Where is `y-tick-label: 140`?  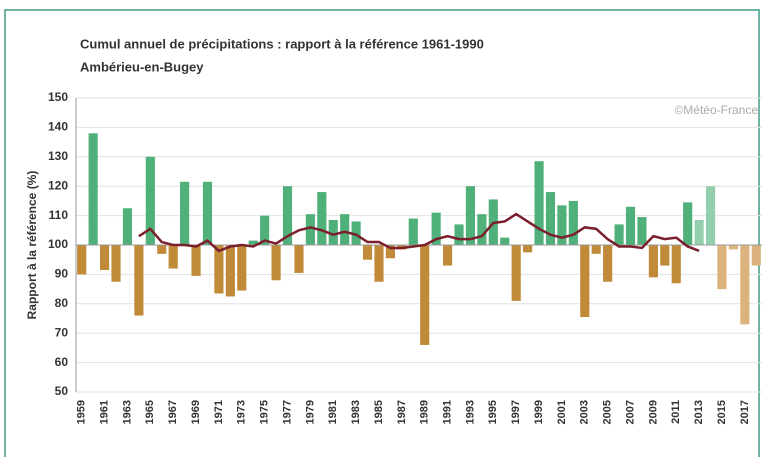
y-tick-label: 140 is located at coordinates (58, 127).